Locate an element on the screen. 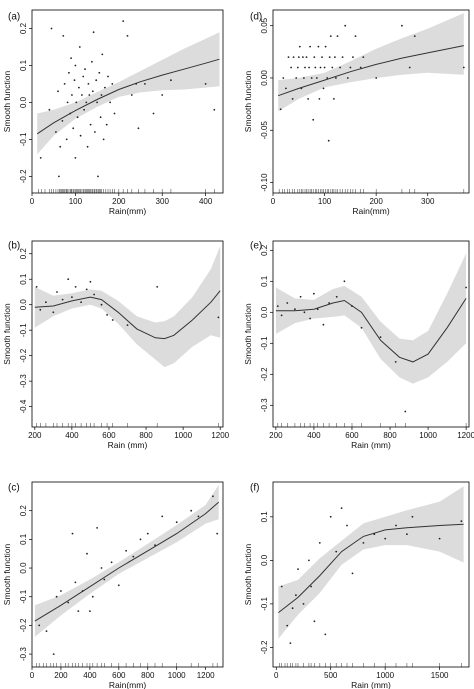  y-tick-label: 0.1 is located at coordinates (264, 517).